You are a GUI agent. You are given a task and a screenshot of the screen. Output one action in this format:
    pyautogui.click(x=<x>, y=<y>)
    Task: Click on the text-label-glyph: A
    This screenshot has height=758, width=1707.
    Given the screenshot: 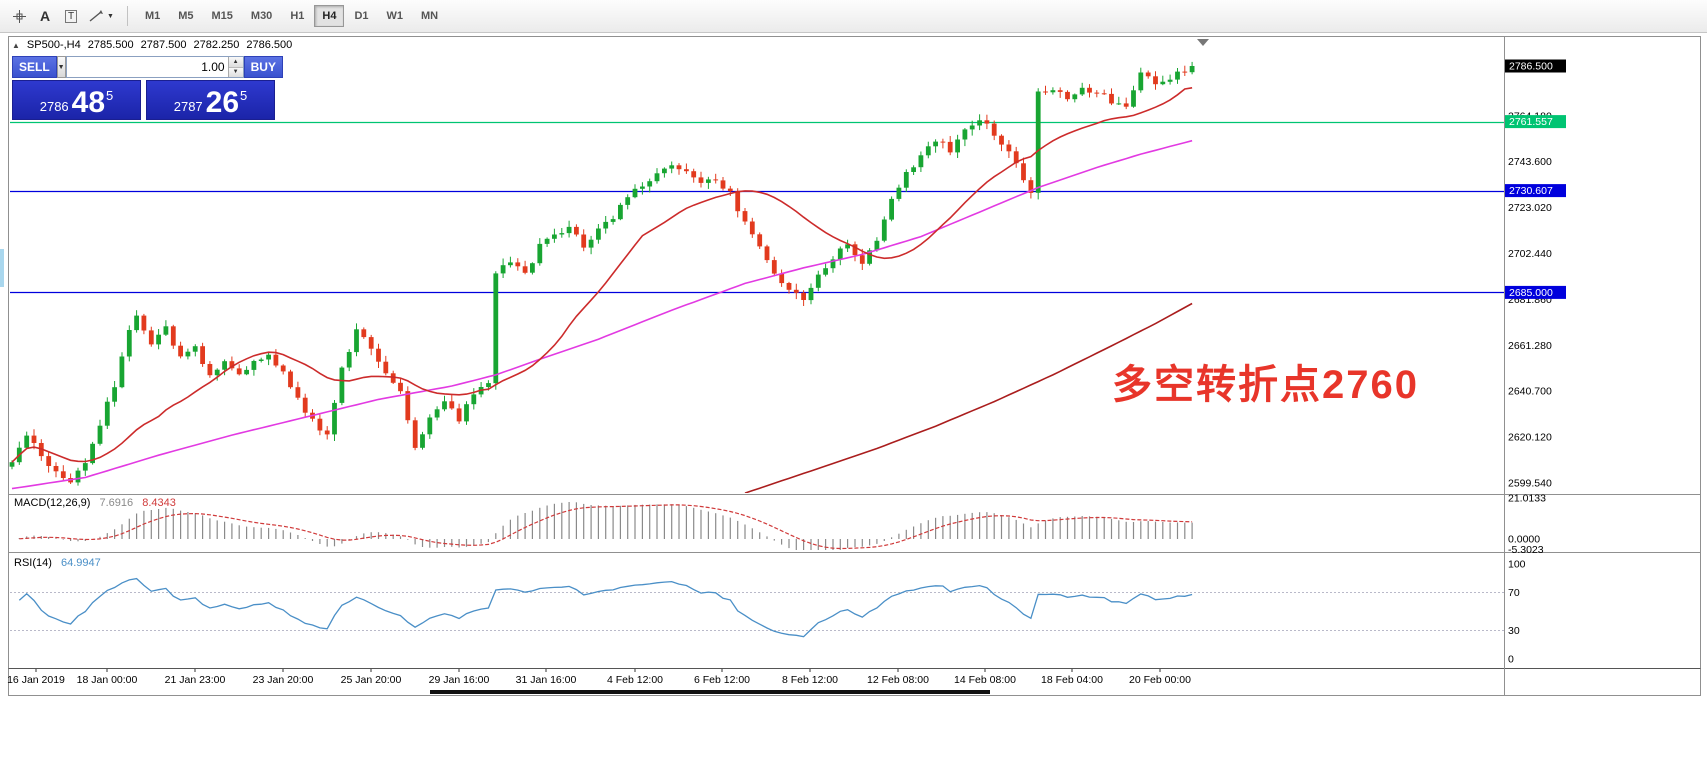 What is the action you would take?
    pyautogui.click(x=45, y=16)
    